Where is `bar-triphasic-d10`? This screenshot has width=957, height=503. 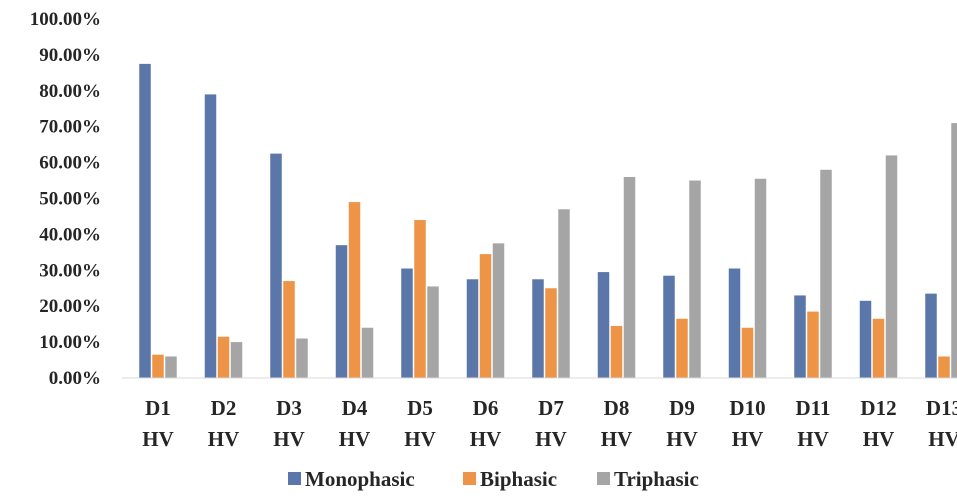
bar-triphasic-d10 is located at coordinates (760, 278).